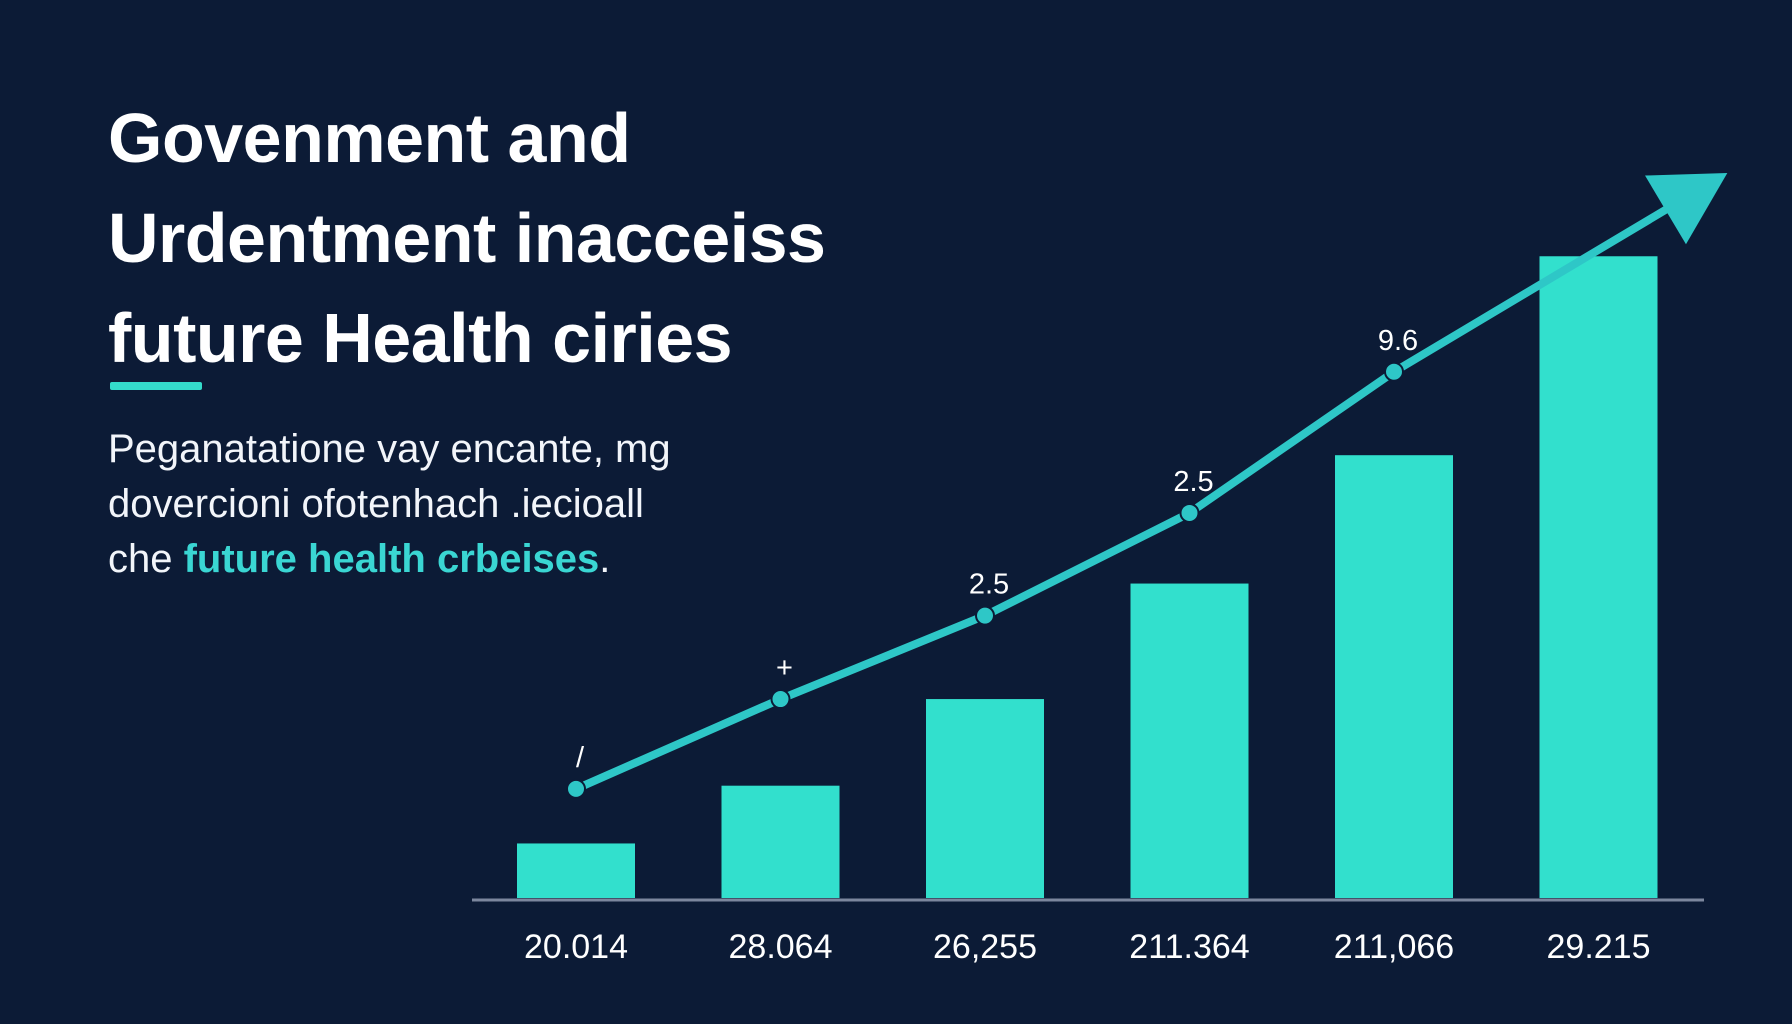  What do you see at coordinates (391, 559) in the screenshot?
I see `subtitle-highlight: future health crbeises` at bounding box center [391, 559].